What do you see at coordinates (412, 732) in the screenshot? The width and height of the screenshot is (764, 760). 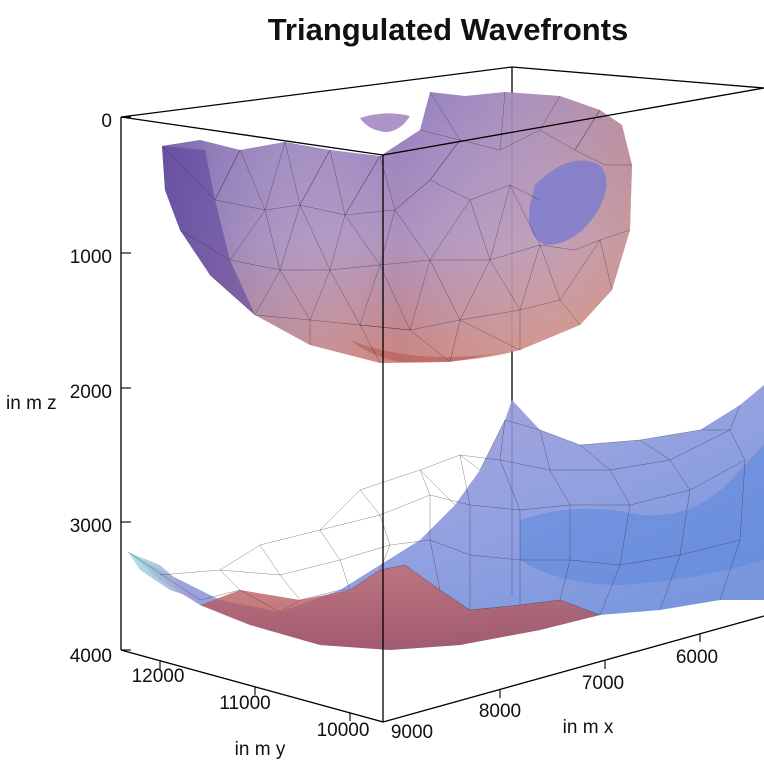 I see `x-tick-label: 9000` at bounding box center [412, 732].